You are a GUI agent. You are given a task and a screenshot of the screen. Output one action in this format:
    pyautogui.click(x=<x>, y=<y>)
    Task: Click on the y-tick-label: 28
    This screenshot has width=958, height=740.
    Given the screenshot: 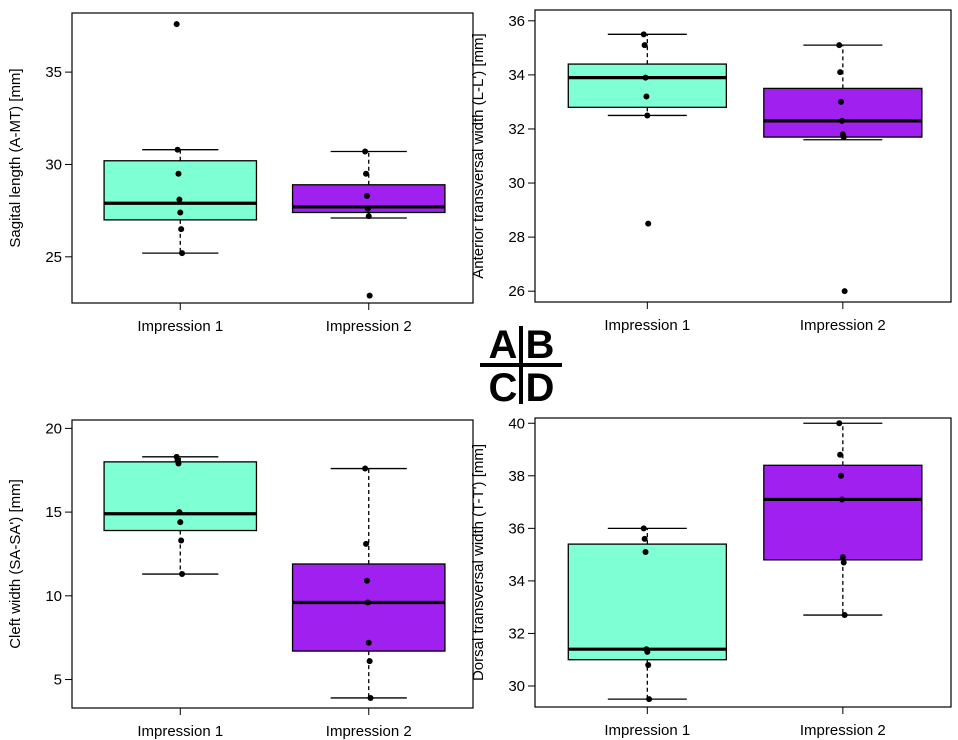 What is the action you would take?
    pyautogui.click(x=516, y=237)
    